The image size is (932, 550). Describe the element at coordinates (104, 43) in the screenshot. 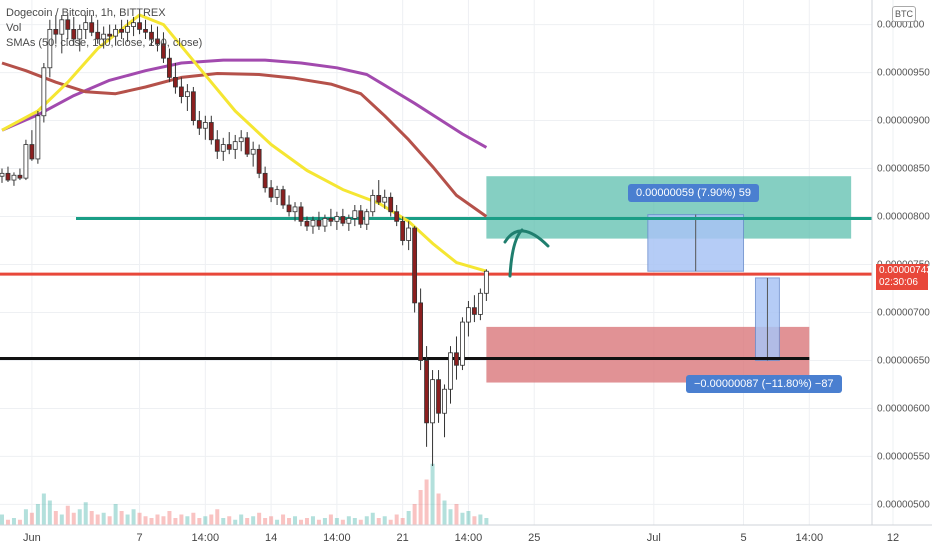

I see `sma-legend: SMAs (50, close, 100, close, 200, close)` at that location.